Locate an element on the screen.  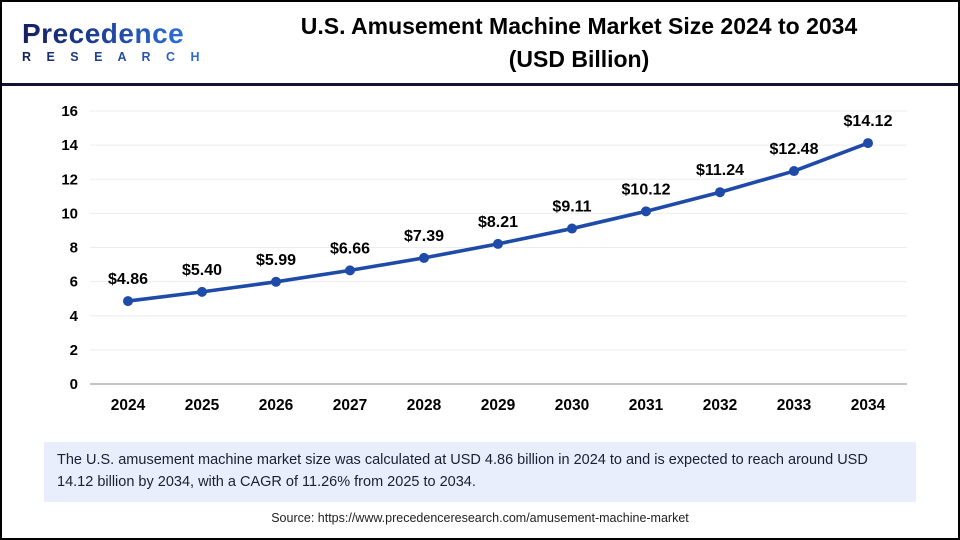
x-tick-label: 2033 is located at coordinates (794, 405).